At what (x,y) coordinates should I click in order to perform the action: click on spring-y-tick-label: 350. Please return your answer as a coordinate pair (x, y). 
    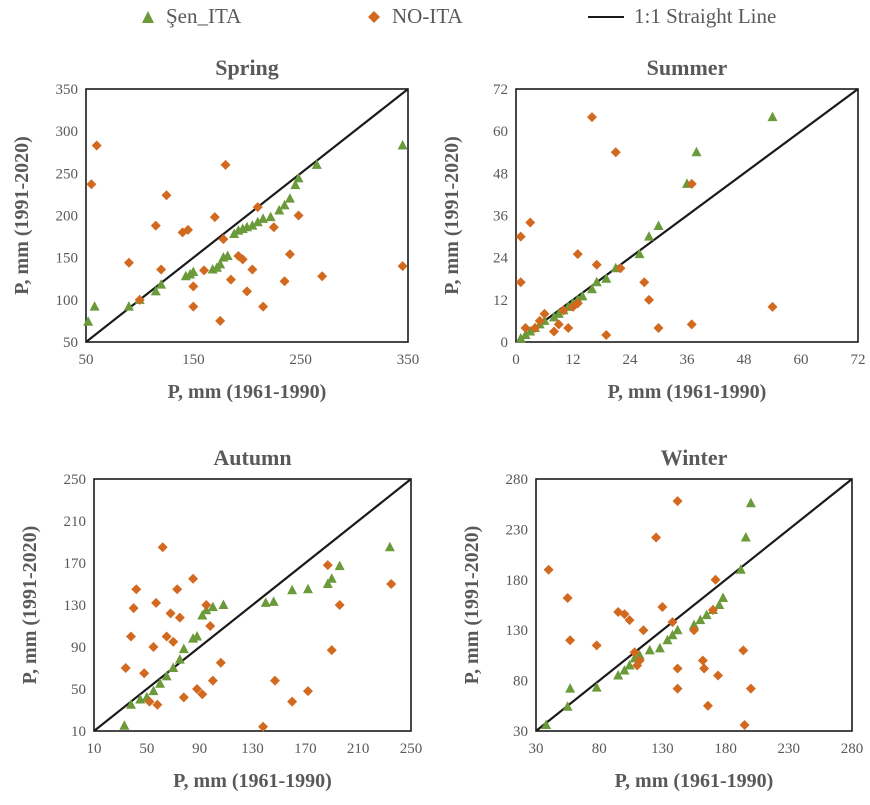
    Looking at the image, I should click on (67, 90).